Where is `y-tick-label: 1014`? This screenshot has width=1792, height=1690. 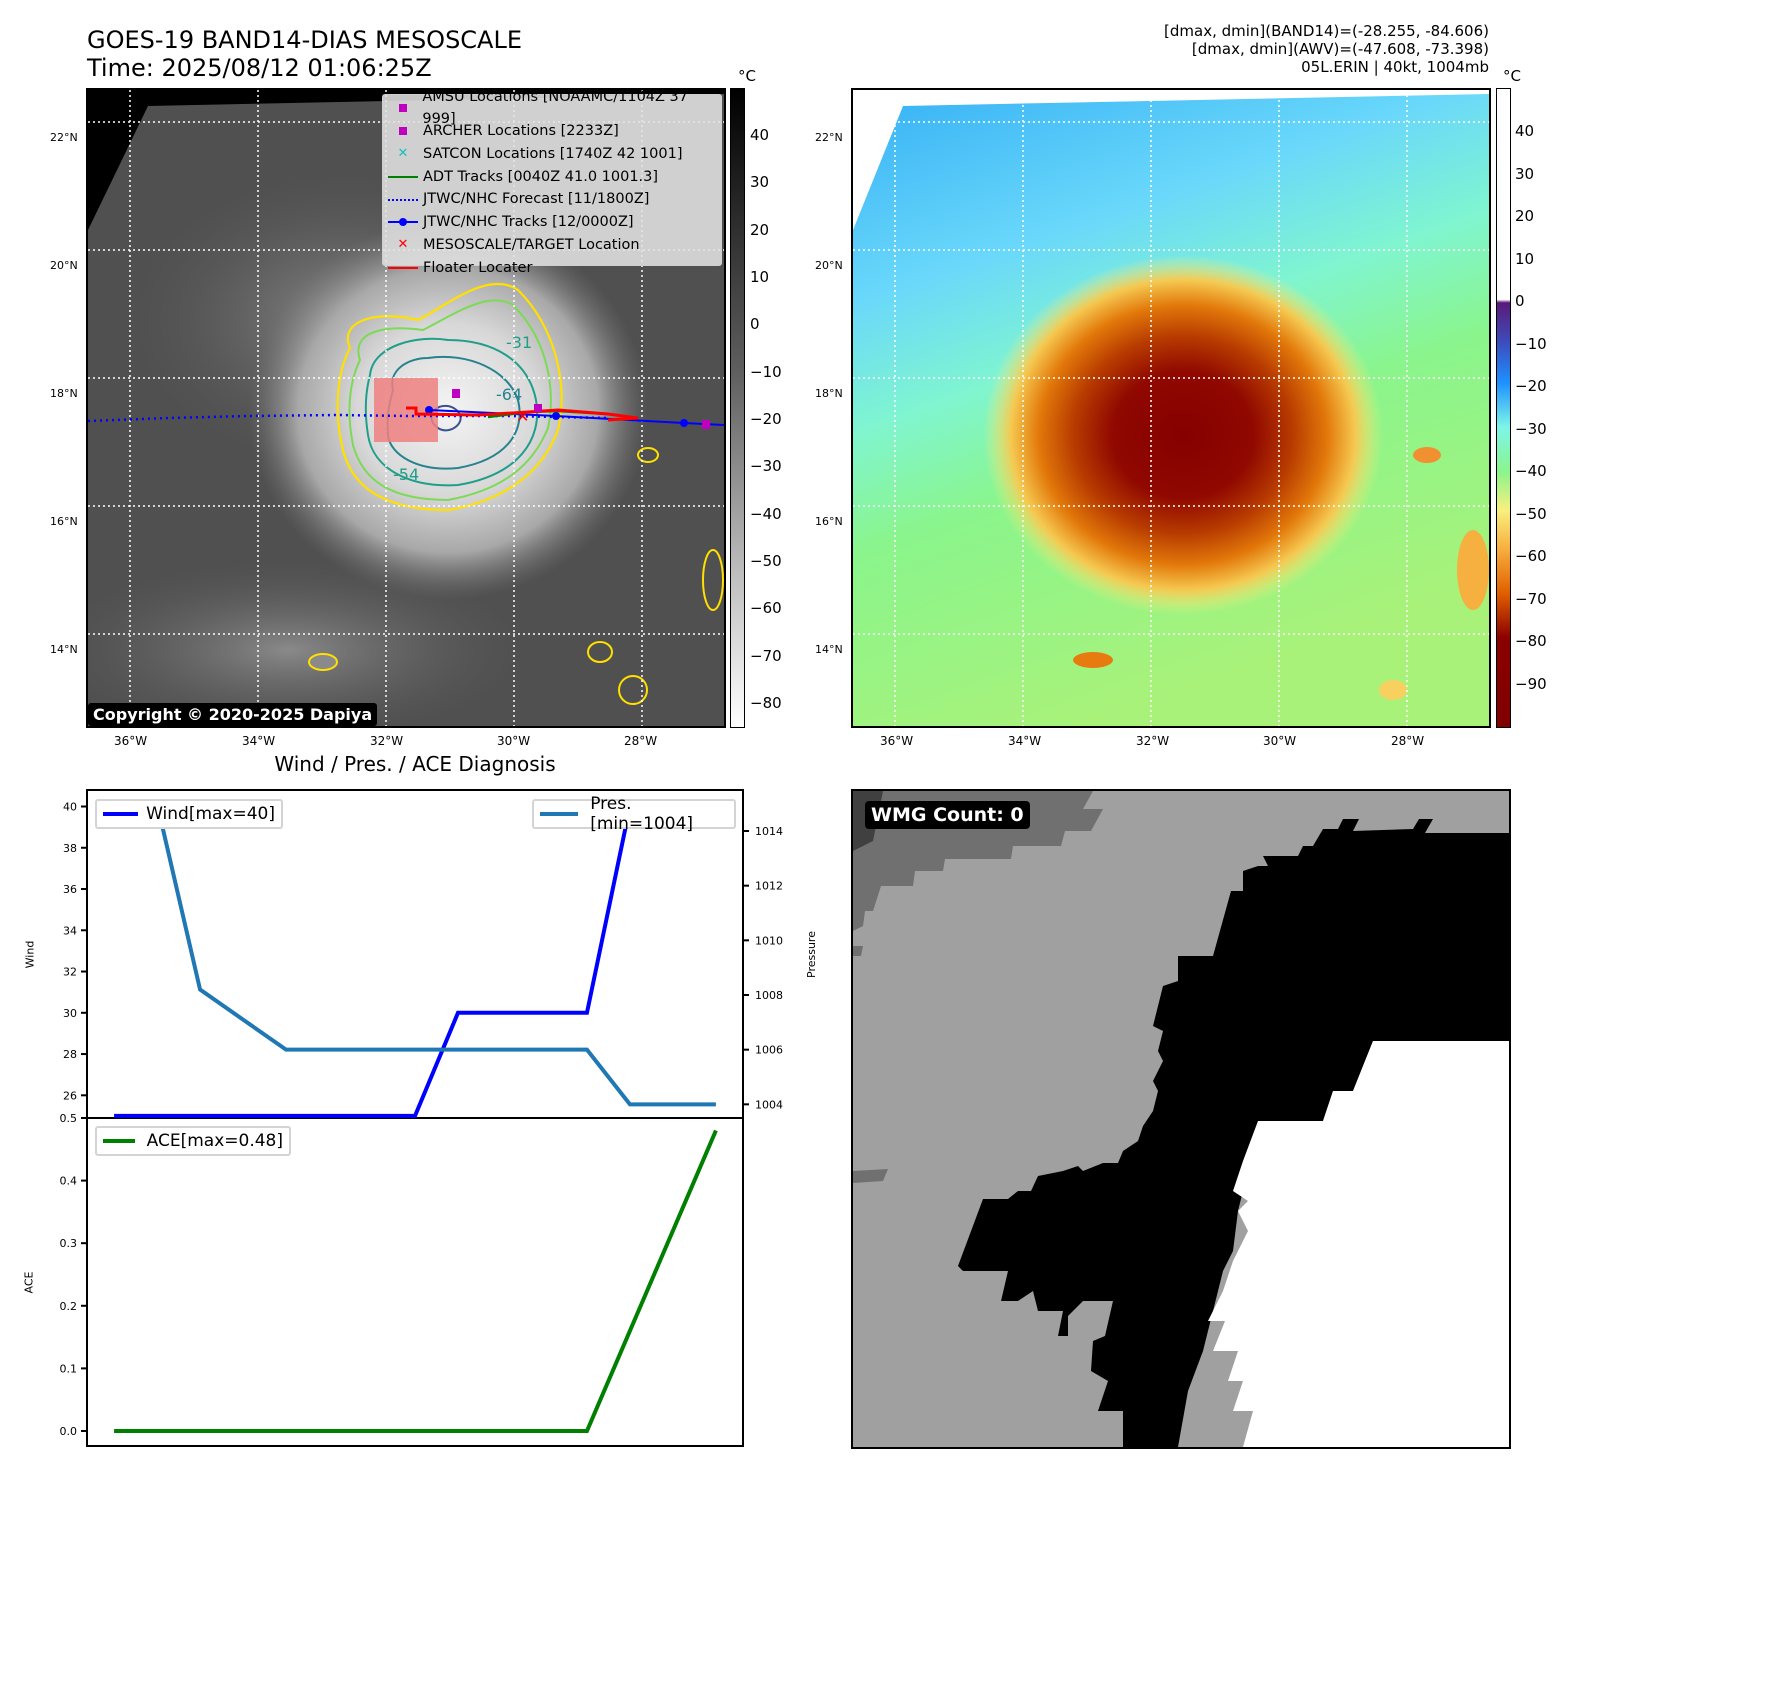 y-tick-label: 1014 is located at coordinates (769, 831).